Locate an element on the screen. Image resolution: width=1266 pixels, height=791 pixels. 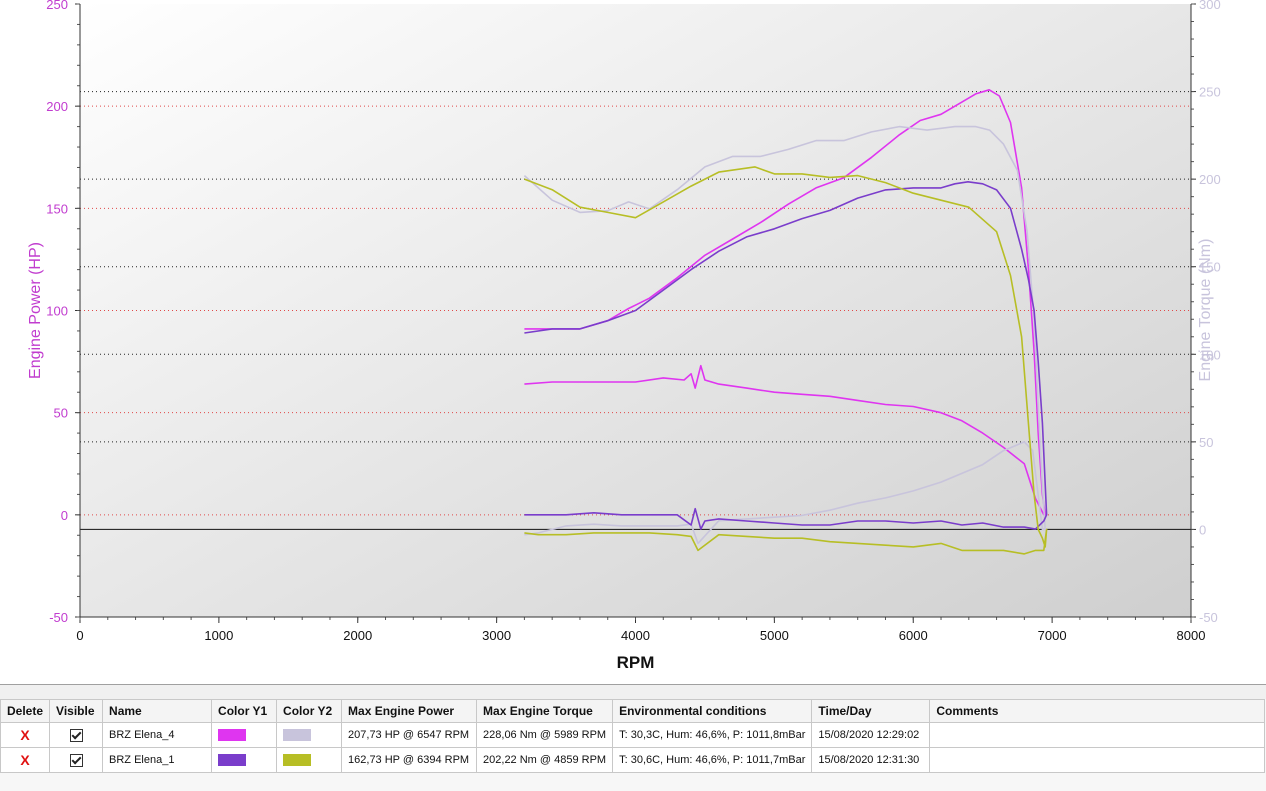
x-tick-label: 5000 is located at coordinates (774, 635).